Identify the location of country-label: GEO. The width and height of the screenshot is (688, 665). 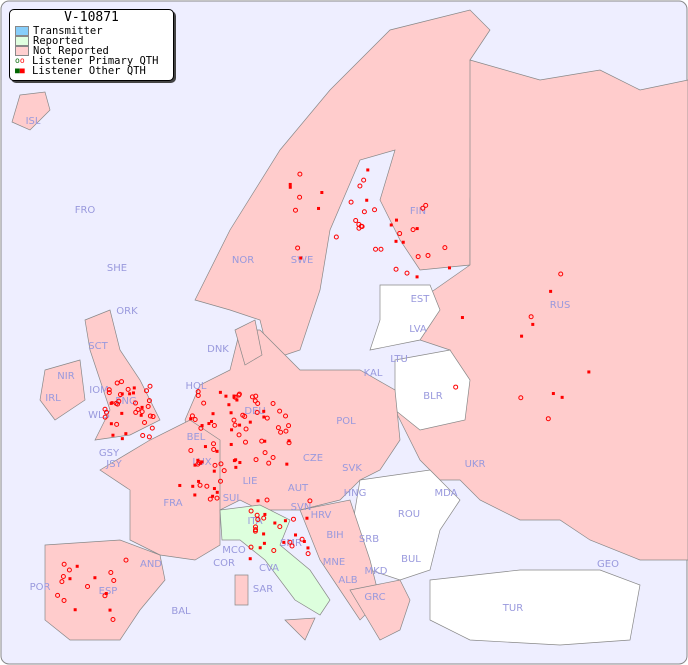
(608, 564).